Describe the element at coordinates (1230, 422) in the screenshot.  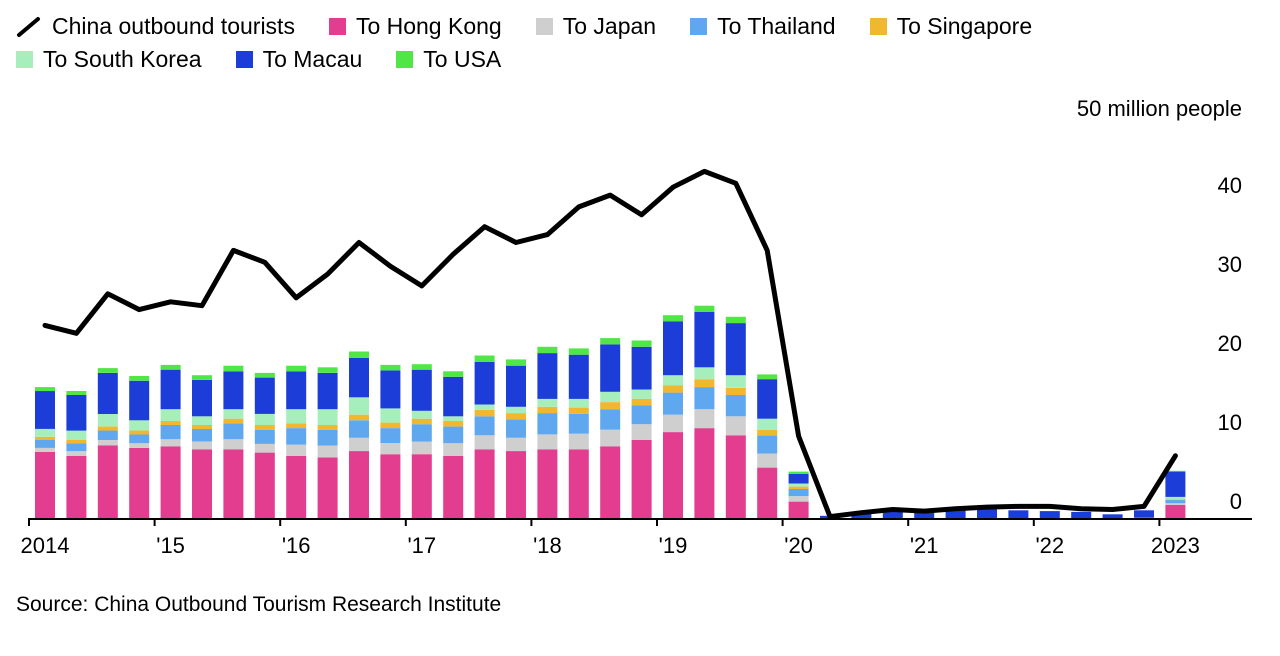
I see `y-axis-label: 10` at that location.